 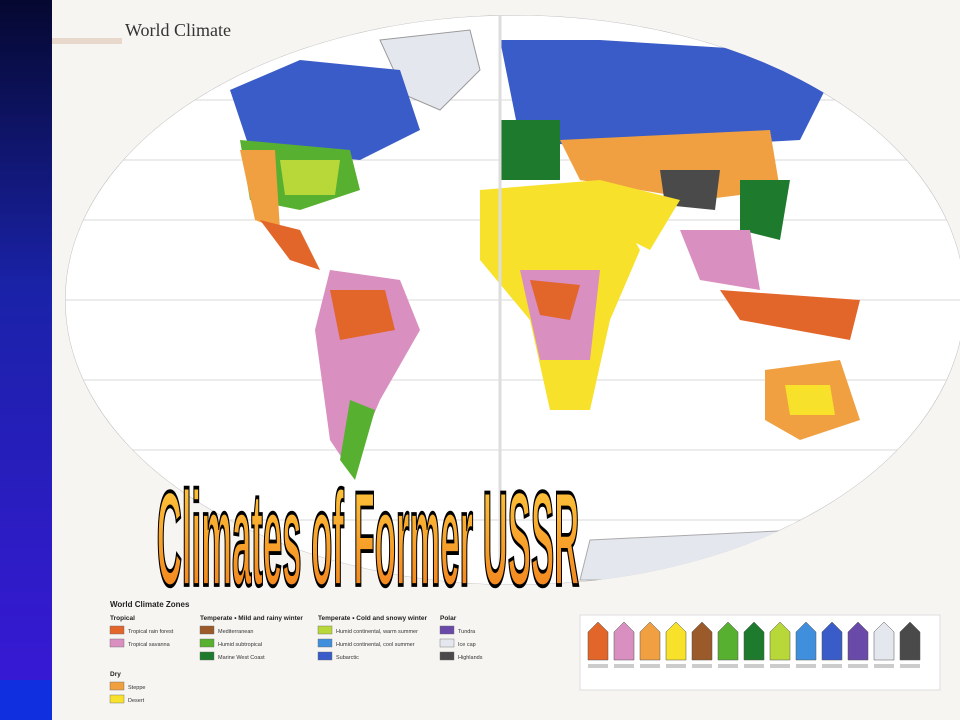 I want to click on legend-label: Humid subtropical, so click(x=240, y=645).